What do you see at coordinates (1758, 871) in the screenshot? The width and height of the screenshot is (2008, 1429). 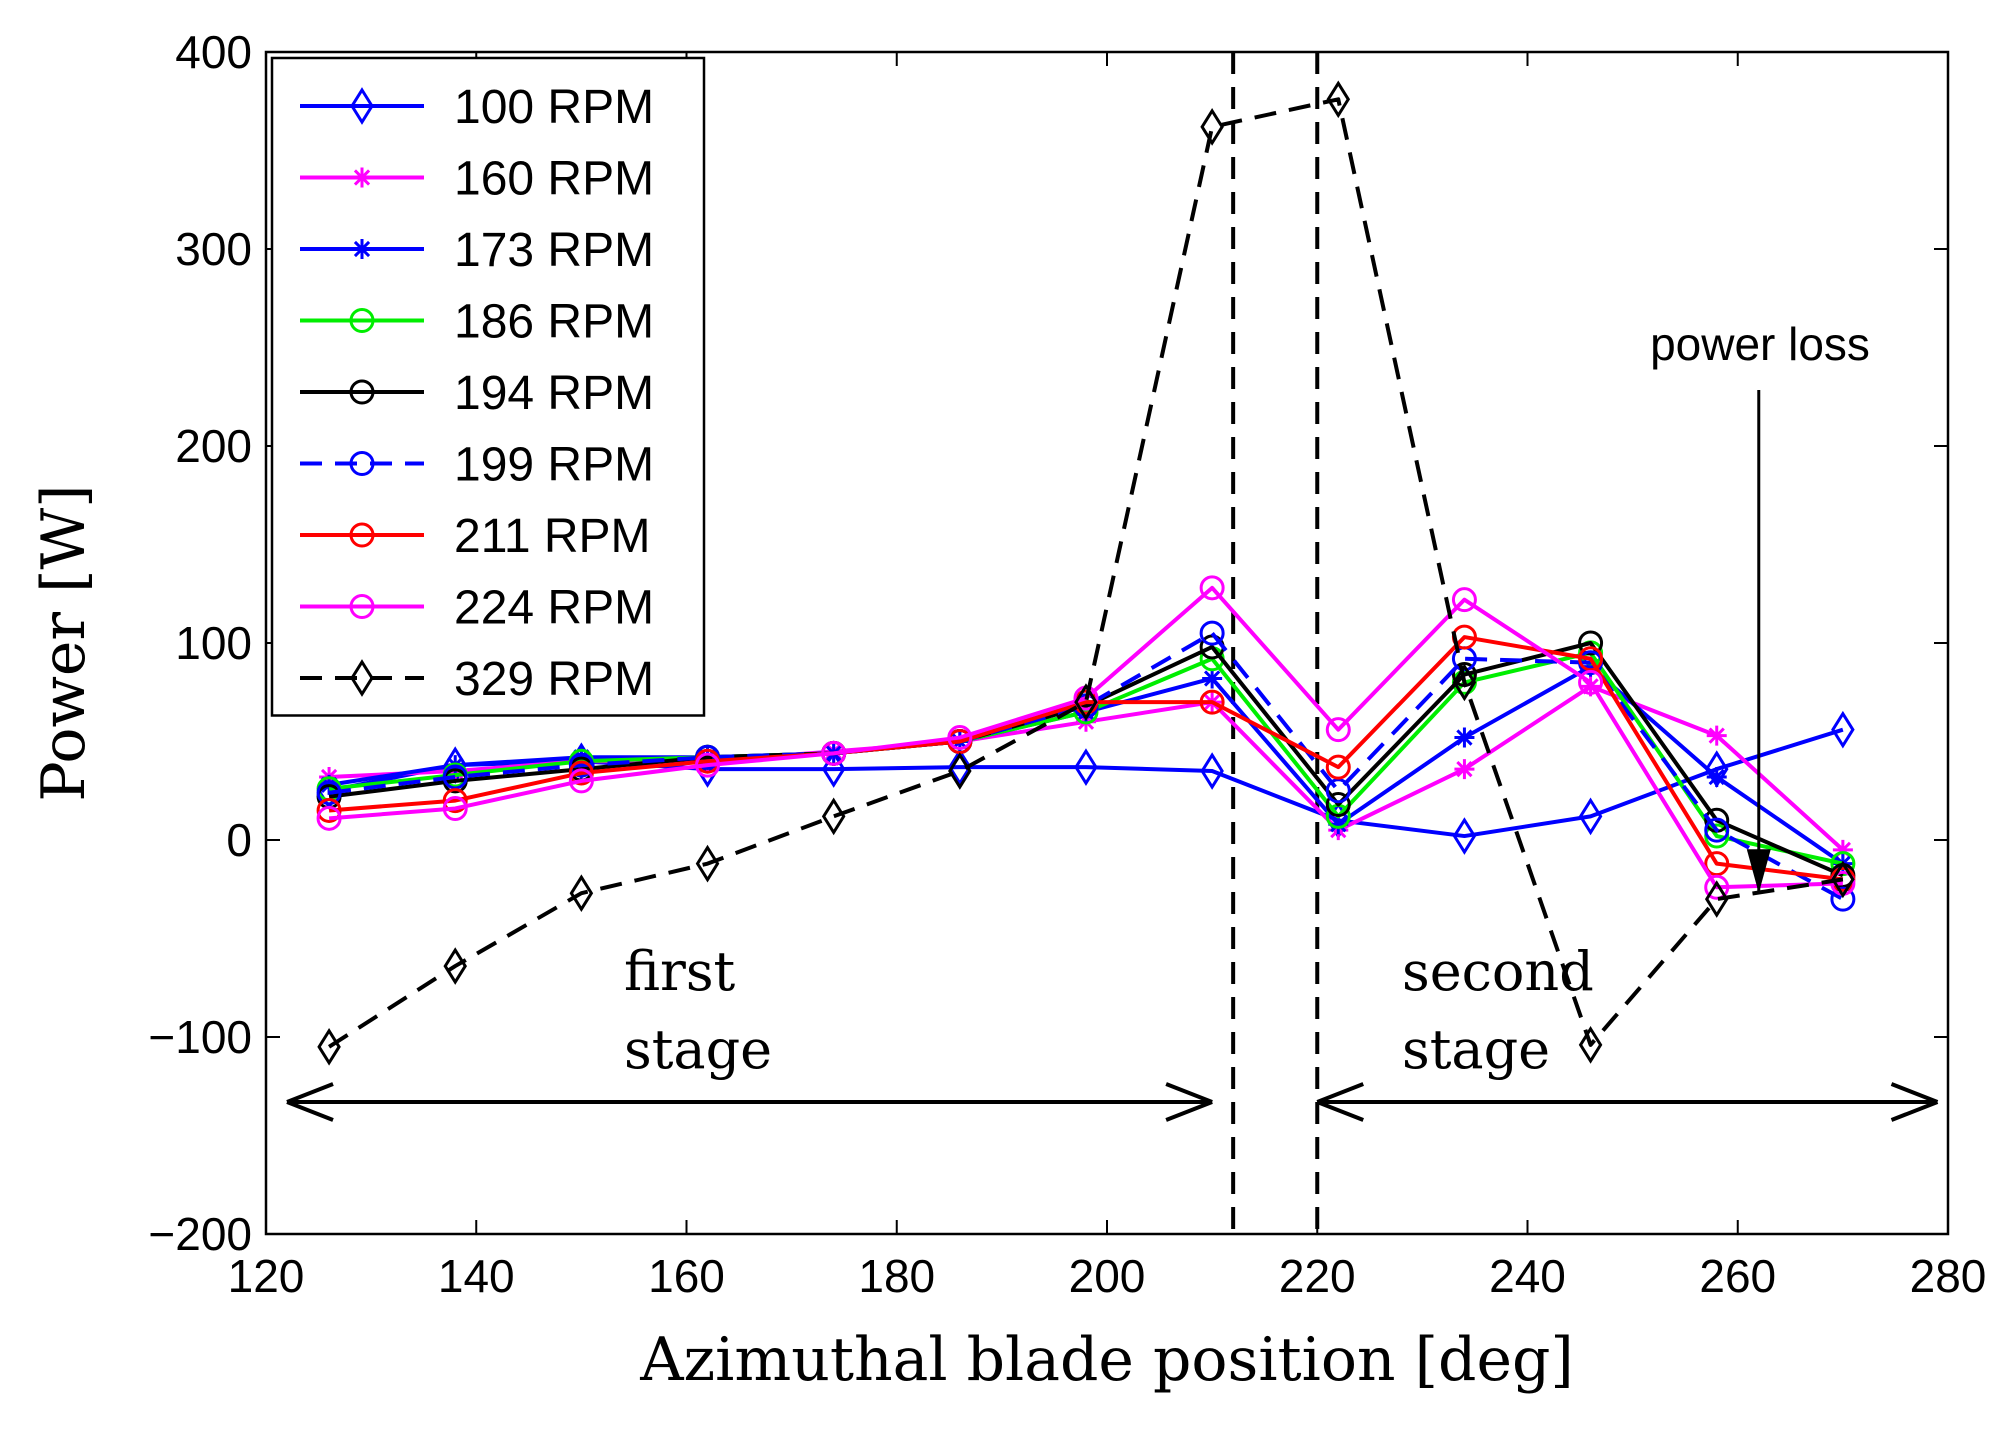 I see `power-loss-arrow-head` at bounding box center [1758, 871].